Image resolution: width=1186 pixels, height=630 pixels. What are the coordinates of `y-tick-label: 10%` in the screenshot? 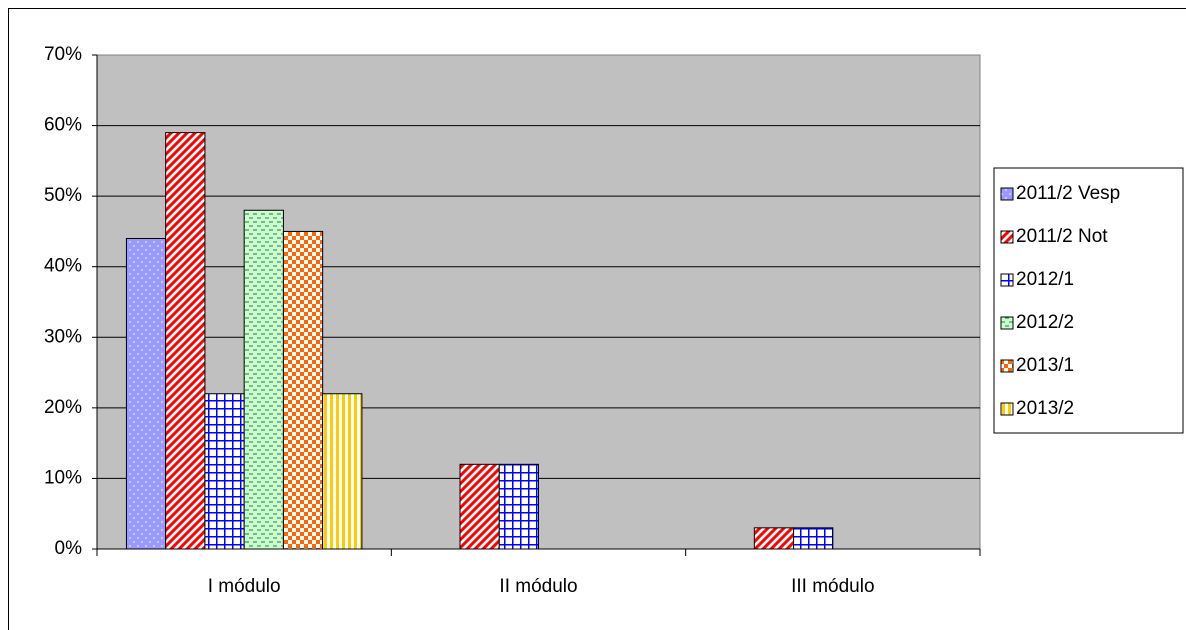 It's located at (63, 477).